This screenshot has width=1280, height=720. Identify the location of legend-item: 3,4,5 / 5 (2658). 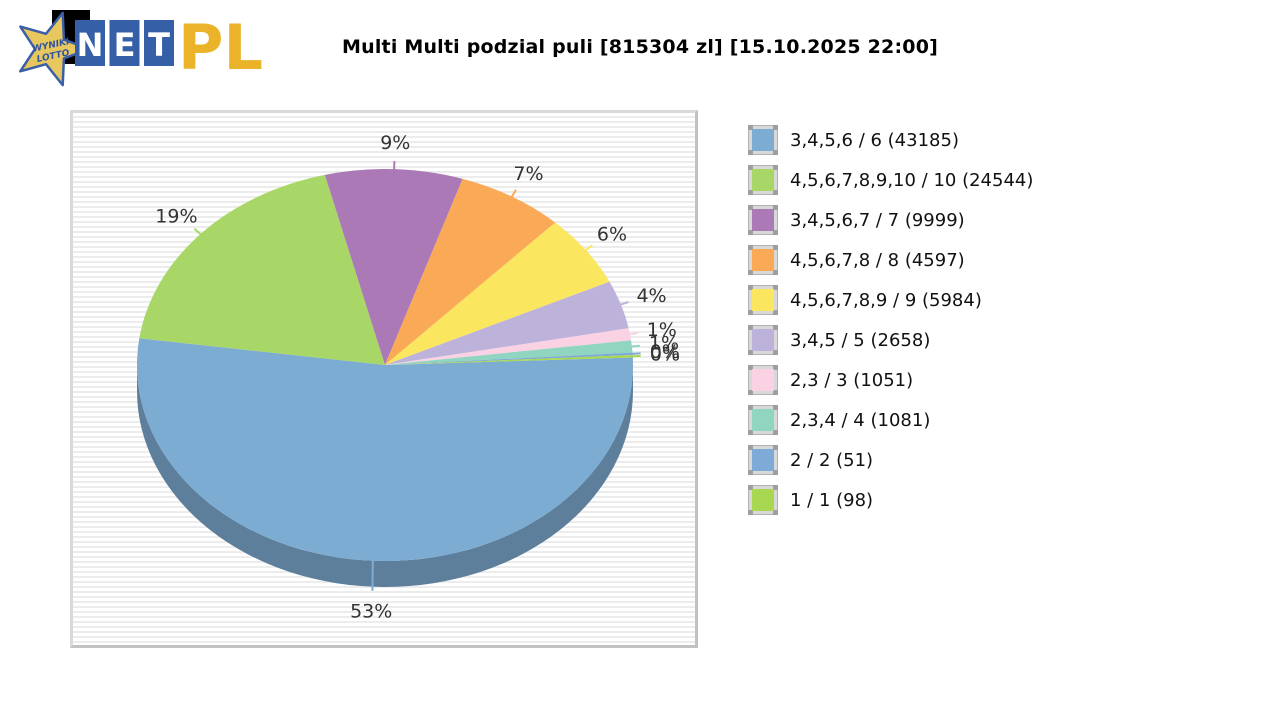
(890, 340).